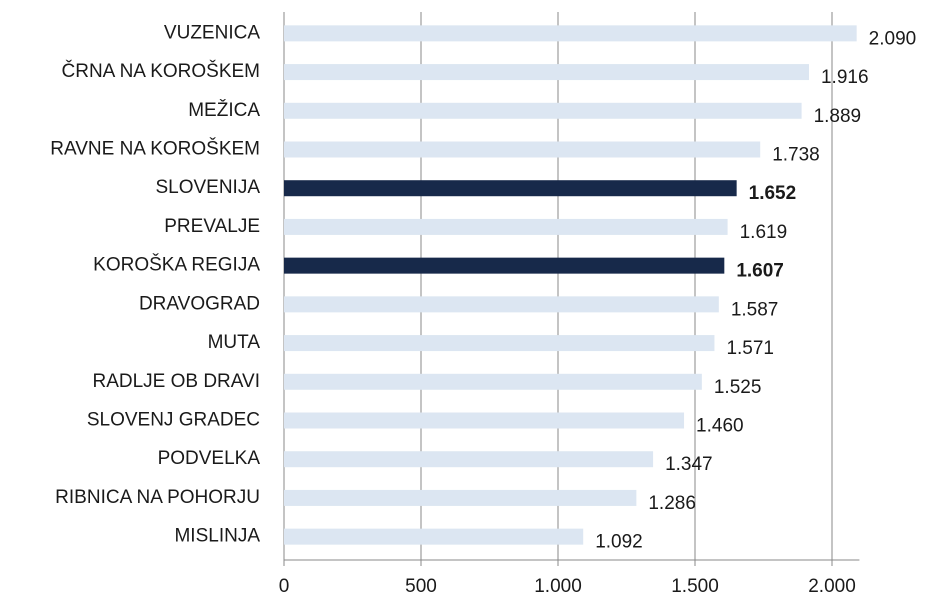  Describe the element at coordinates (619, 542) in the screenshot. I see `value-label: 1.092` at that location.